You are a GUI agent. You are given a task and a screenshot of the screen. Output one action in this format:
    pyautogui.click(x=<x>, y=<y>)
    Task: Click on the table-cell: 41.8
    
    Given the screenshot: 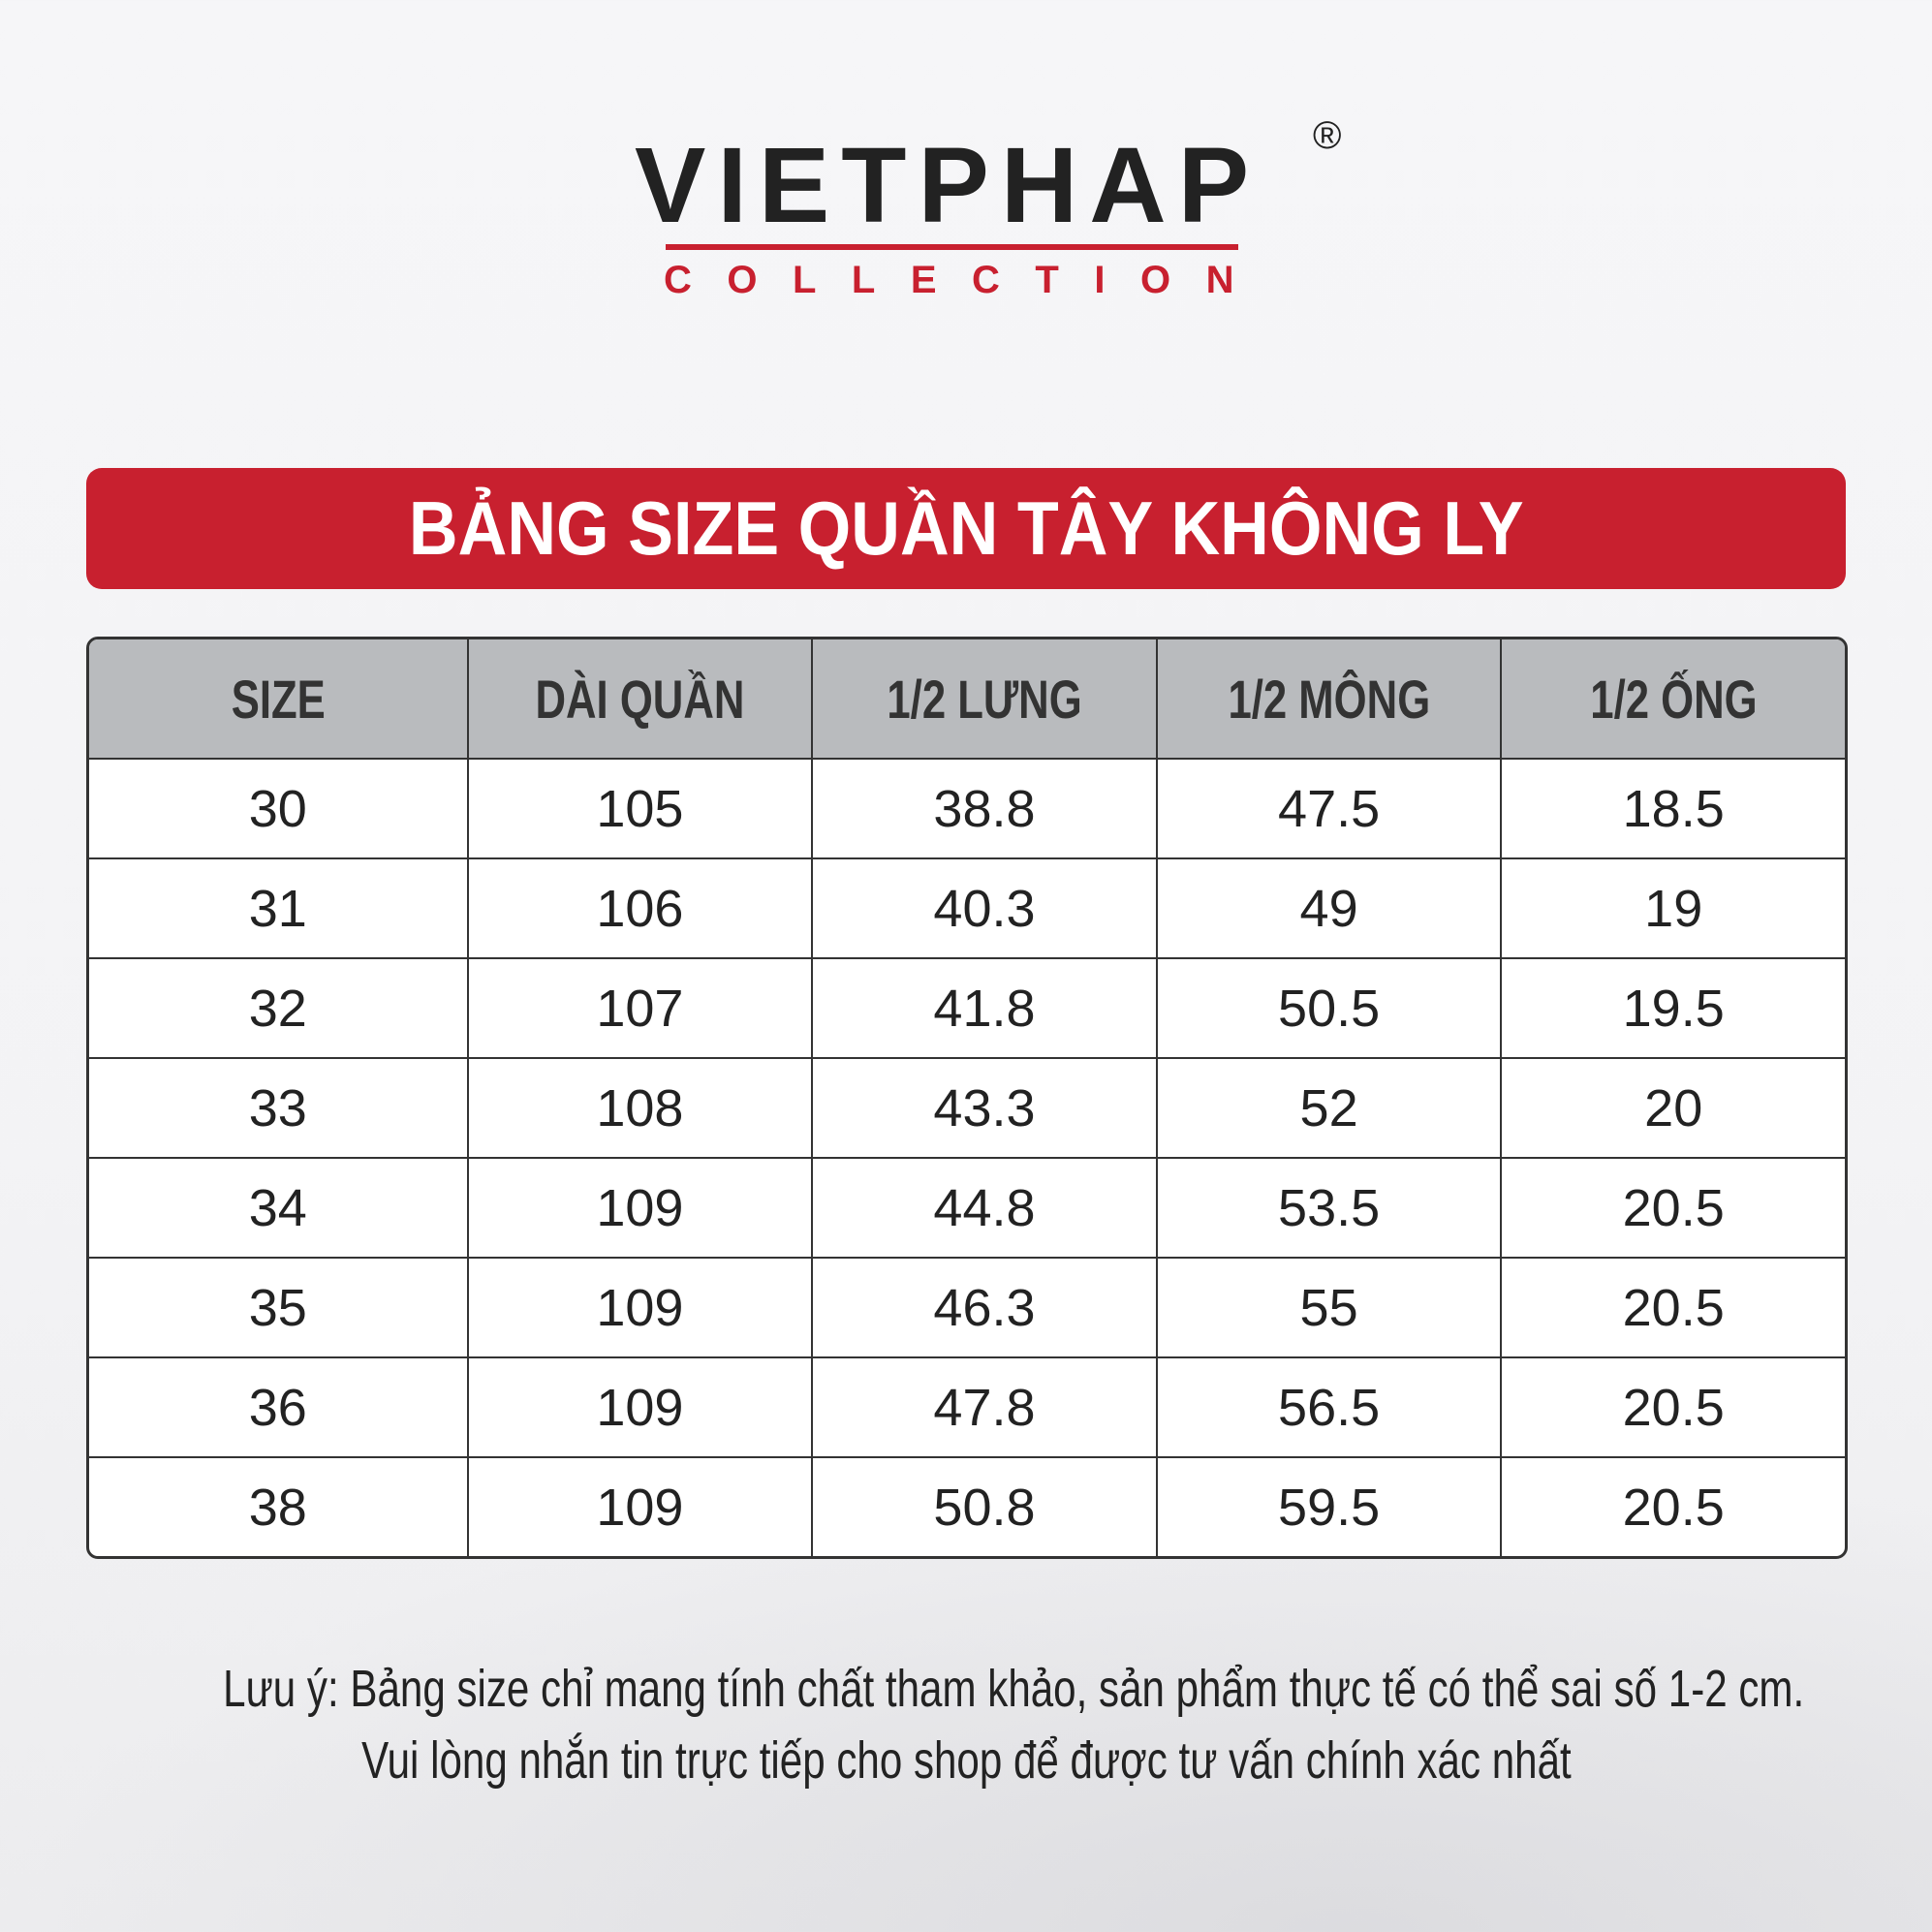 What is the action you would take?
    pyautogui.click(x=983, y=1008)
    